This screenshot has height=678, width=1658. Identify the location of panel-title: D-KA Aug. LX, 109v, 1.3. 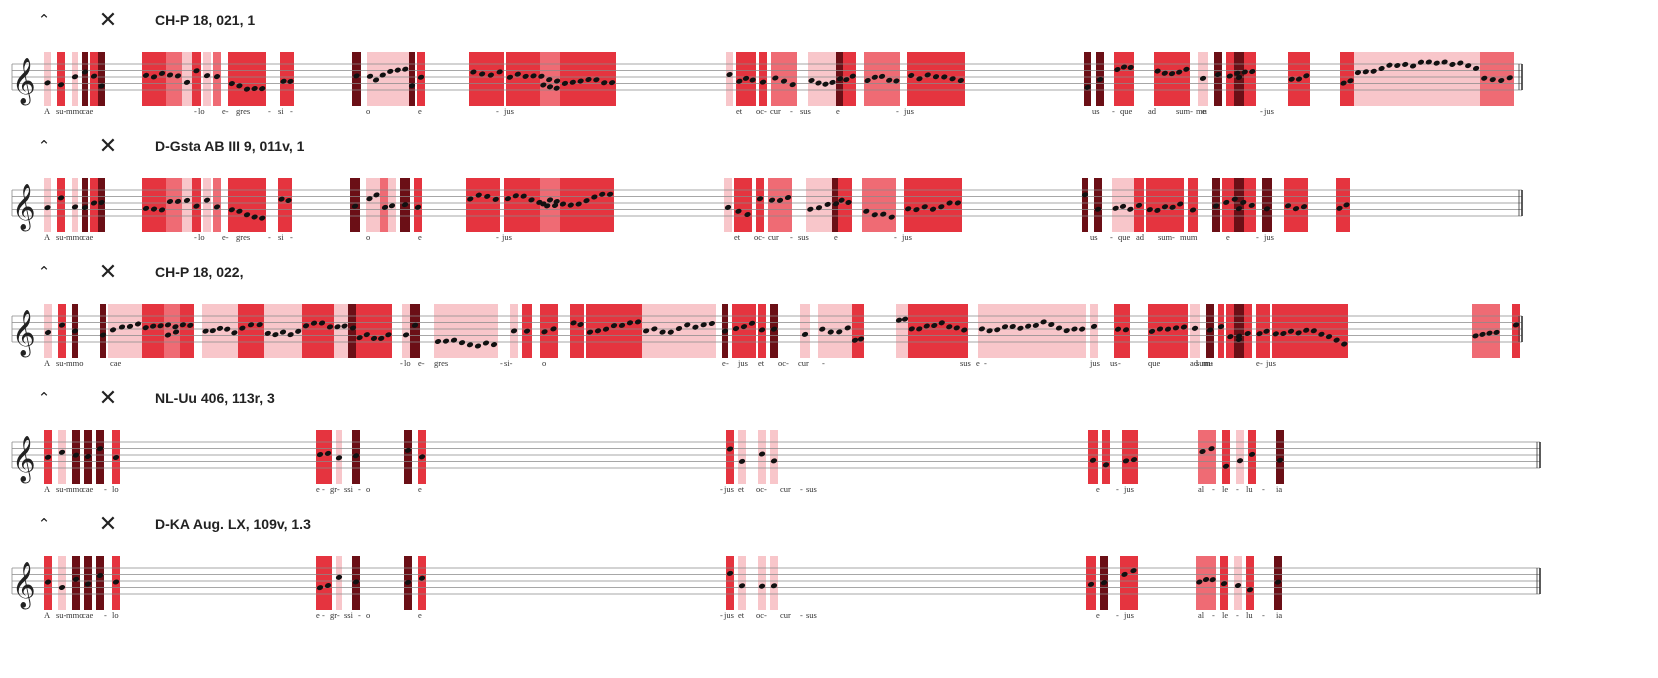
(233, 524).